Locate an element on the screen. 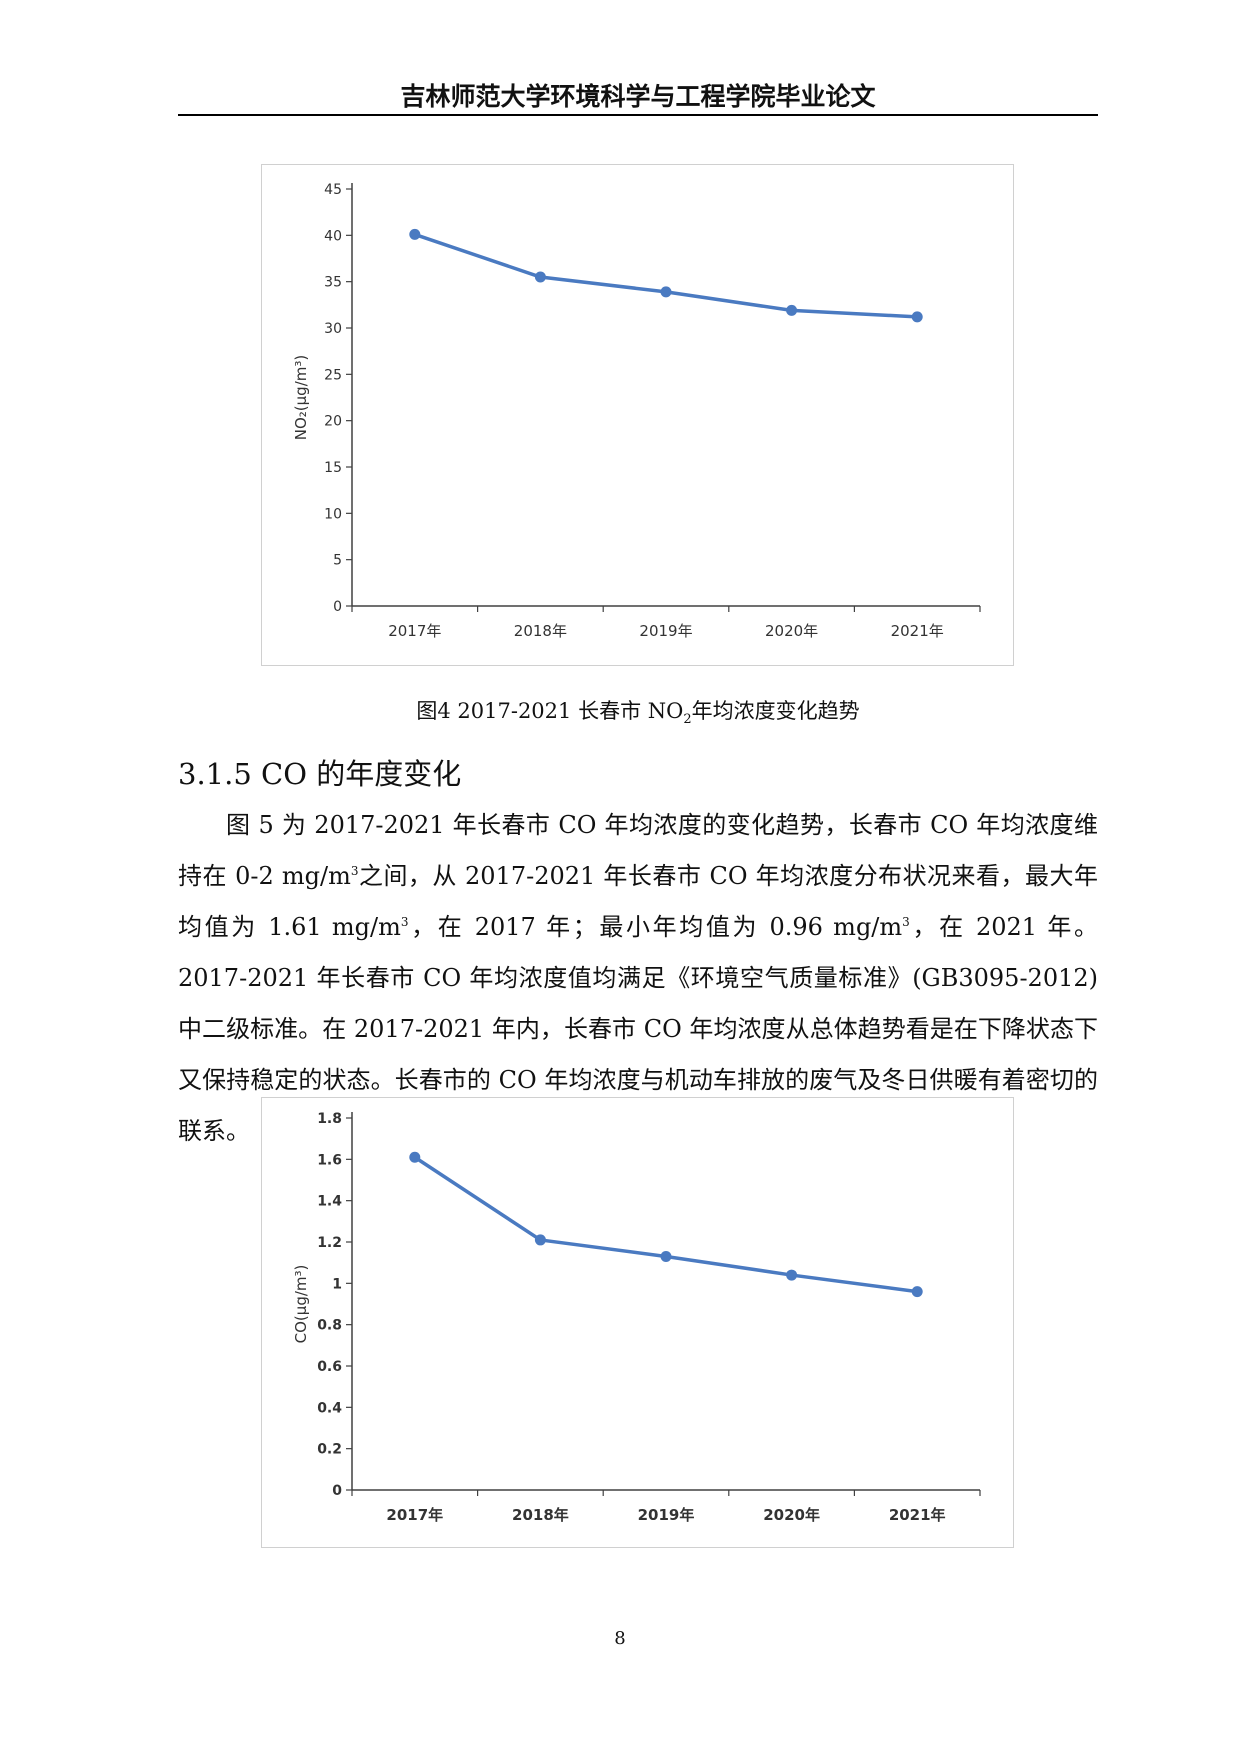  co-y-tick-label: 0.2 is located at coordinates (329, 1450).